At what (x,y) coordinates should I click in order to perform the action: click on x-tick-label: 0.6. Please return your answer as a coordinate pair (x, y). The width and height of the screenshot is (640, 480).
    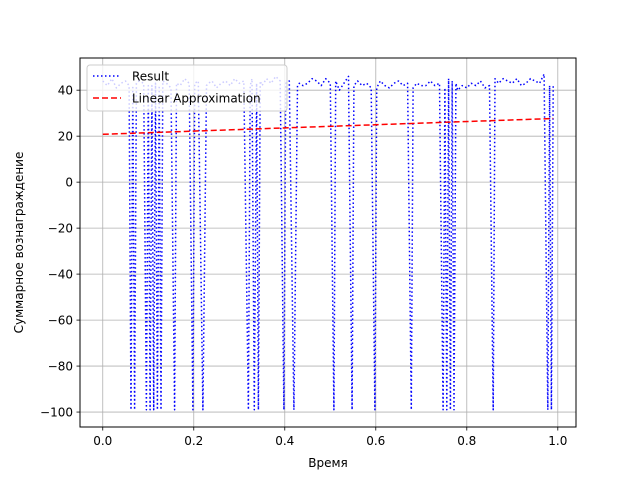
    Looking at the image, I should click on (375, 441).